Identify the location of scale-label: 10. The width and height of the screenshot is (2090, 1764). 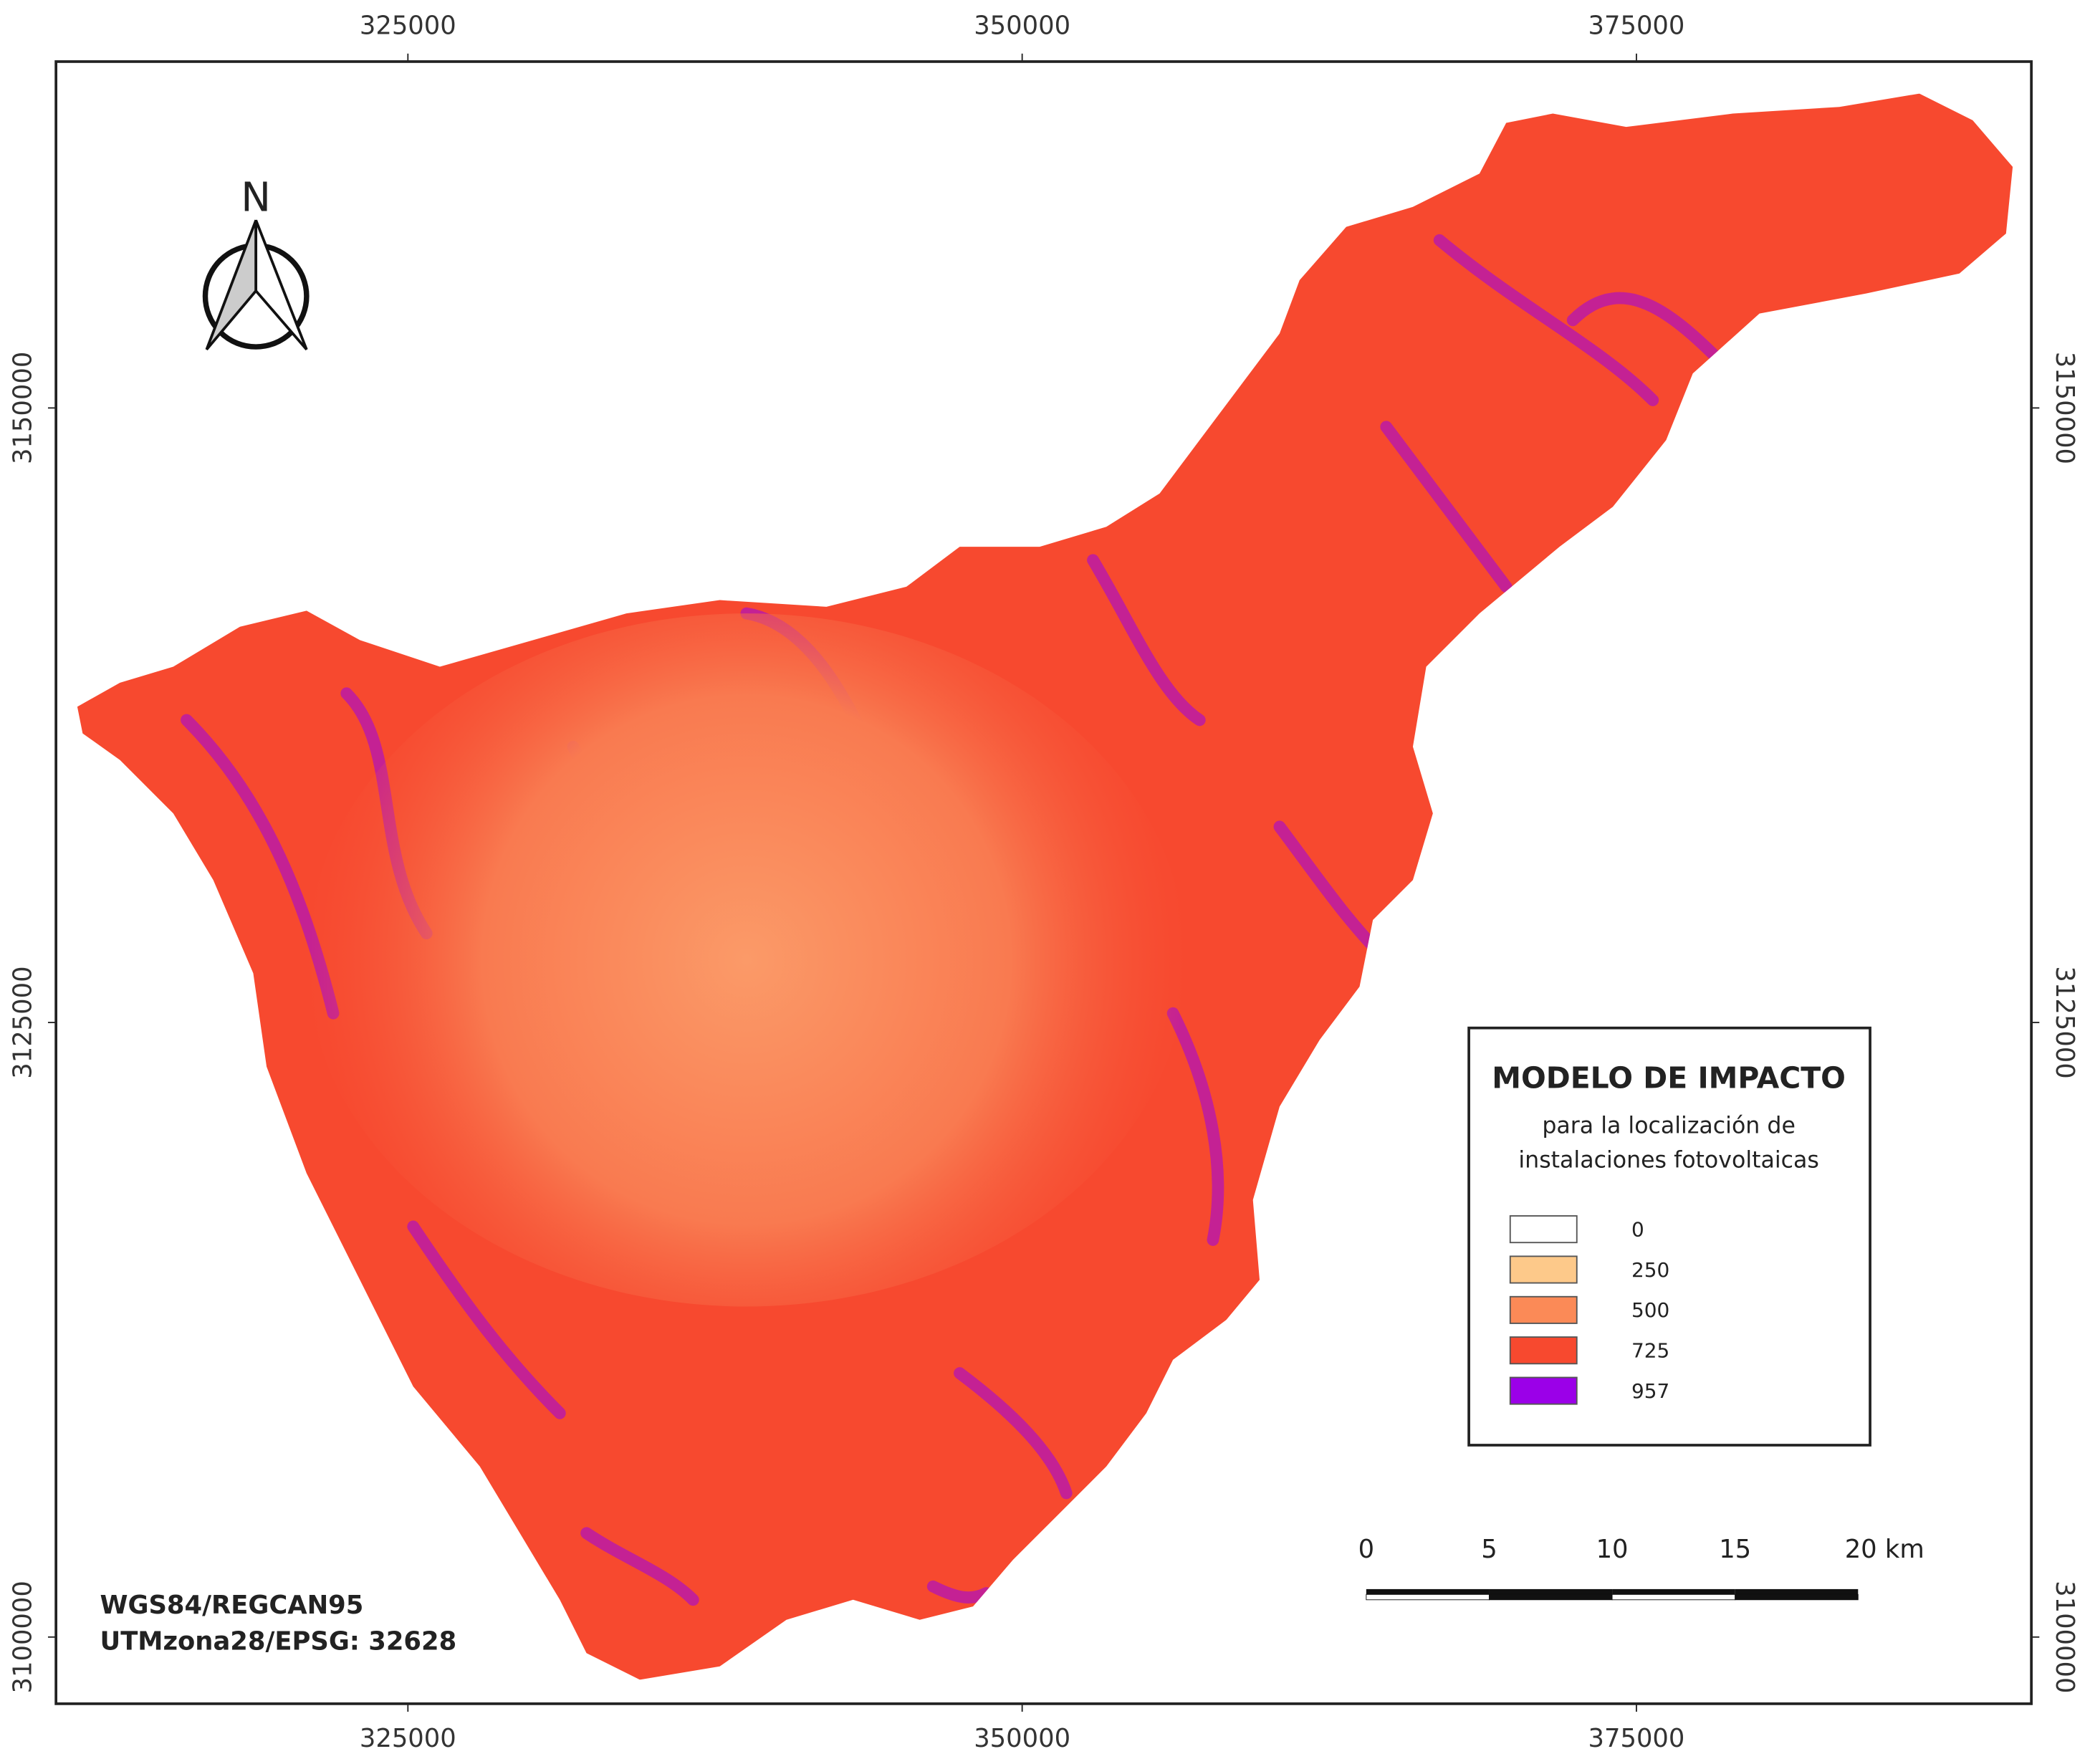
(1612, 1550).